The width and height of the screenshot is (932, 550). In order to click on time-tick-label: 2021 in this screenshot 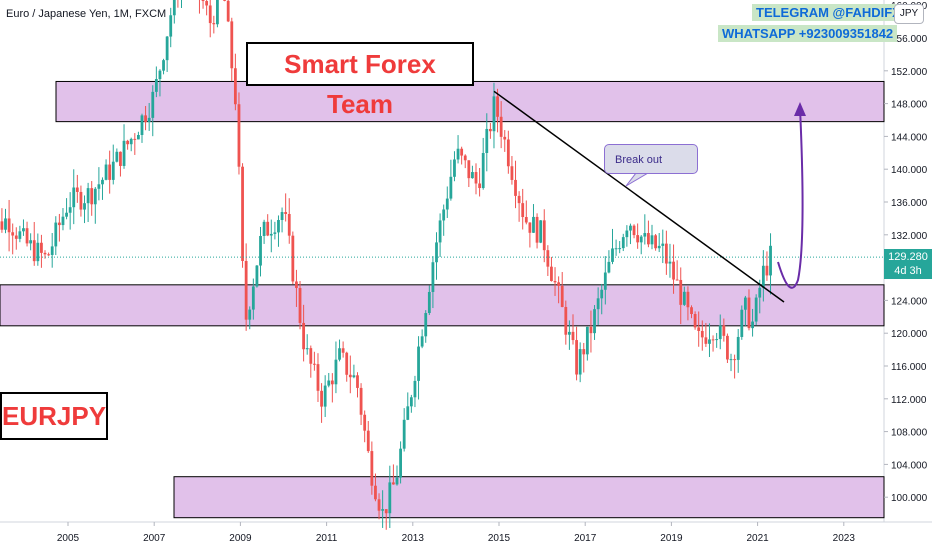, I will do `click(757, 538)`.